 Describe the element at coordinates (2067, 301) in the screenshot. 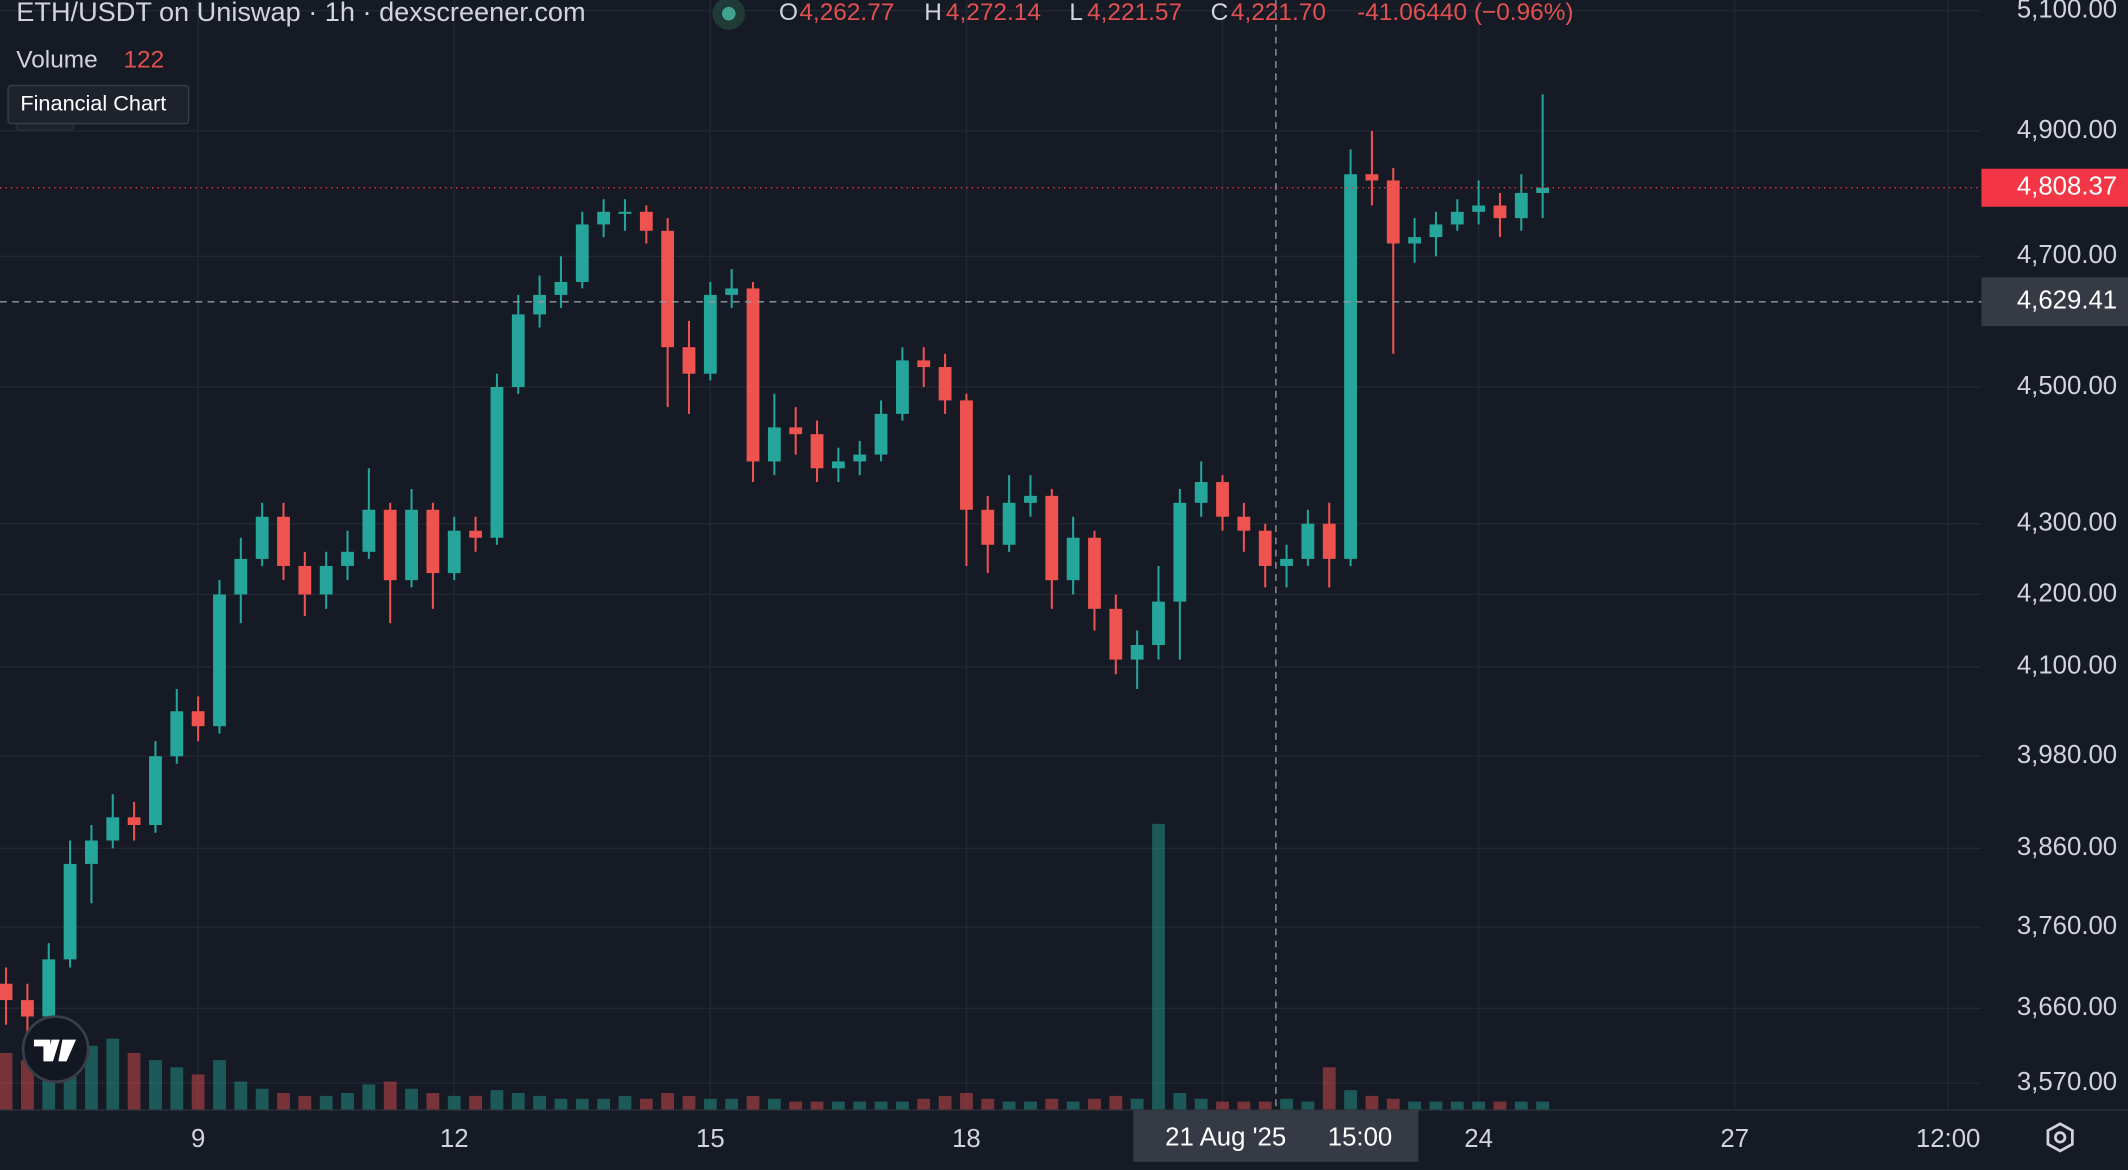

I see `crosshair-price-label: 4,629.41` at that location.